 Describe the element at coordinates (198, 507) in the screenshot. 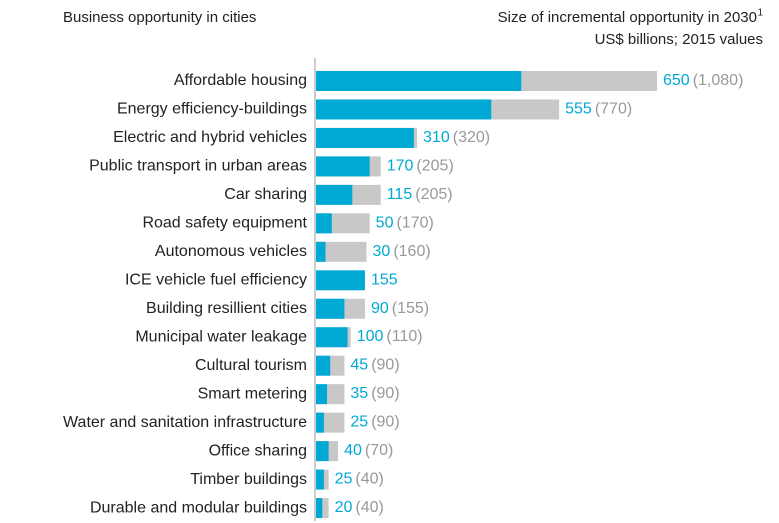

I see `category-label: Durable and modular buildings` at that location.